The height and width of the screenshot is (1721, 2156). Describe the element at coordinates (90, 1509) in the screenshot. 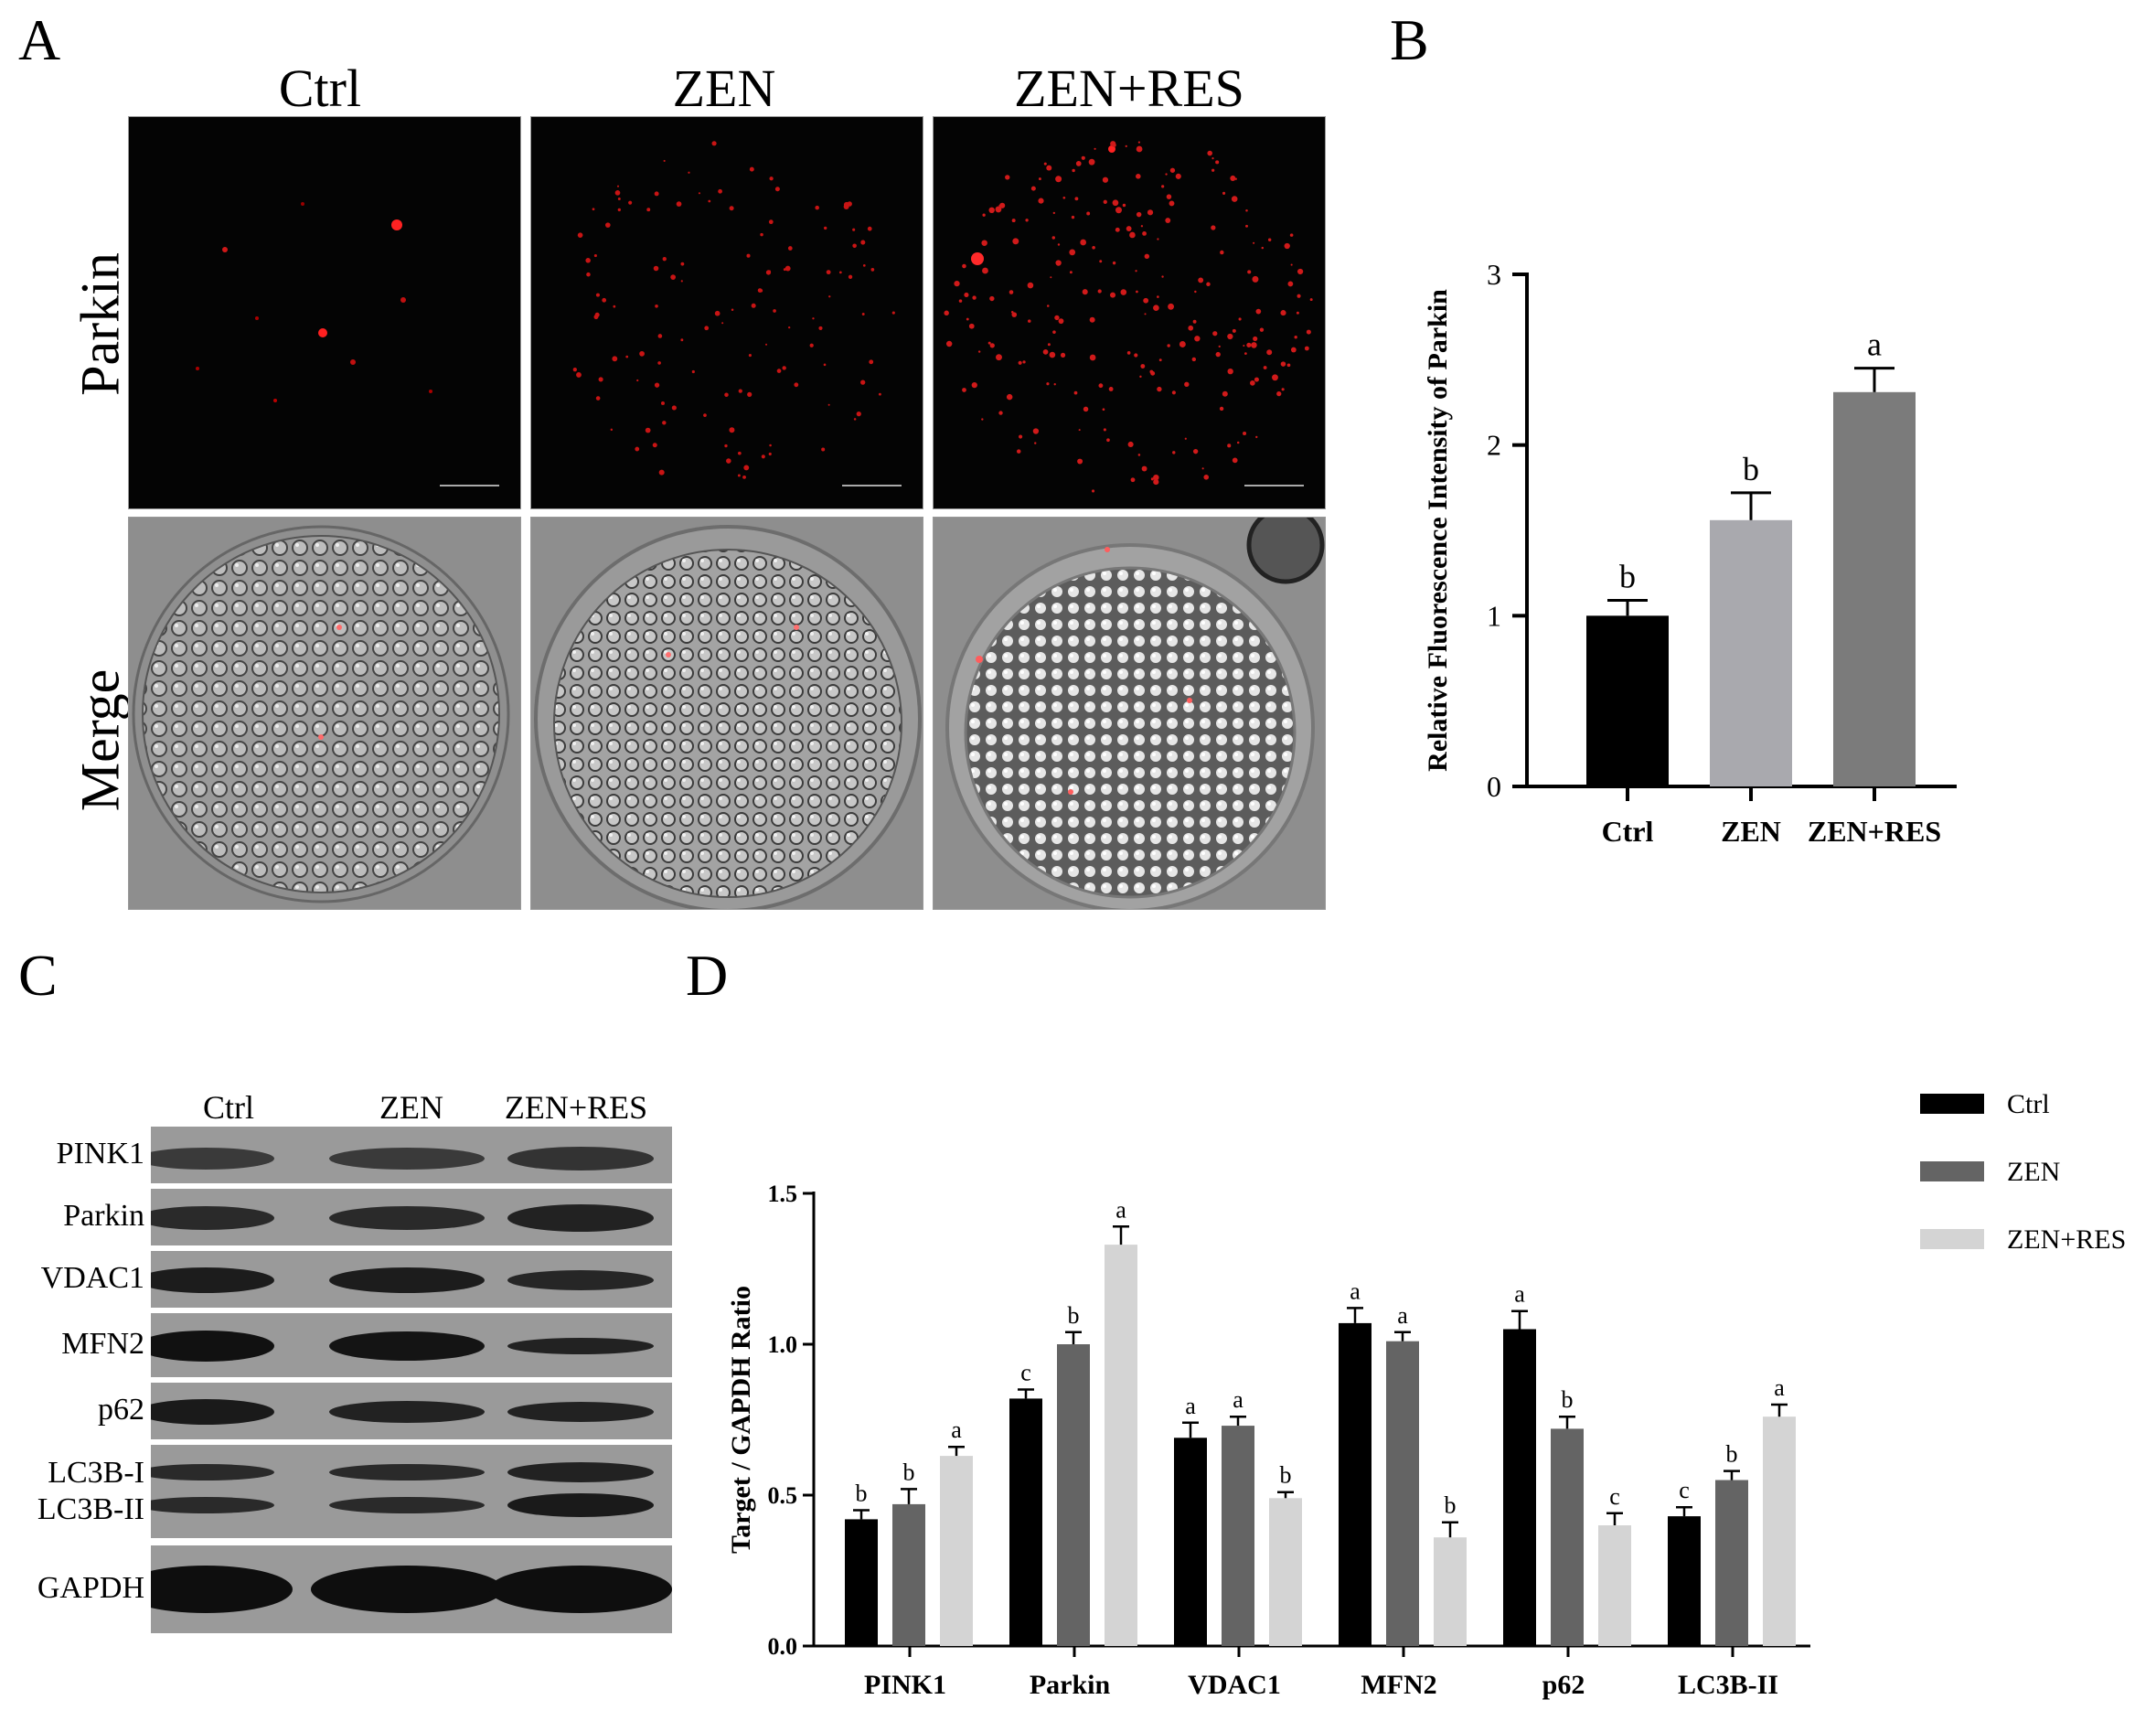

I see `wb-label-lc3b-ii: LC3B-II` at that location.